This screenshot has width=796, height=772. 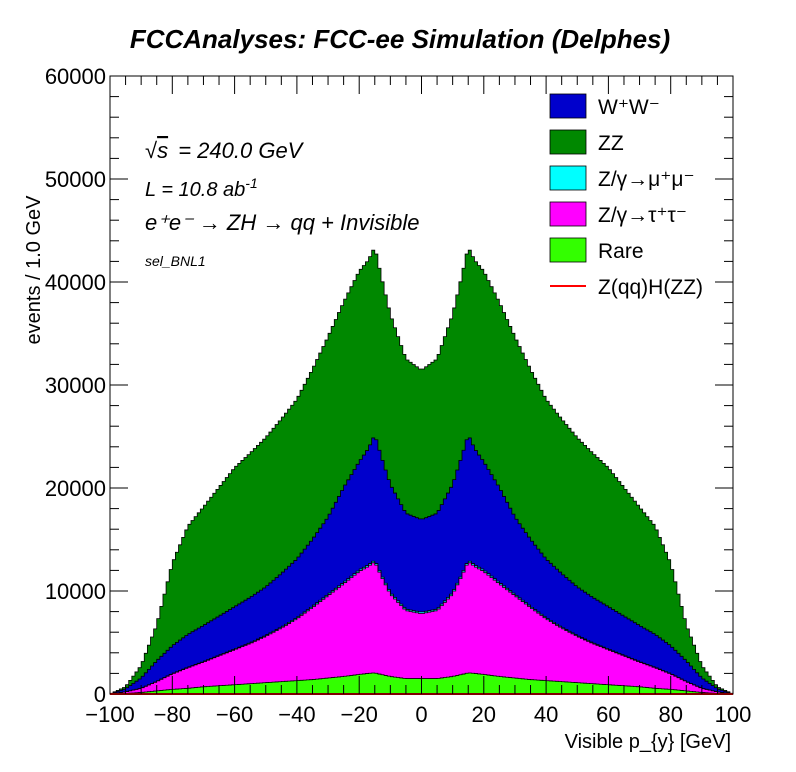 What do you see at coordinates (175, 261) in the screenshot?
I see `selection-annotation: sel_BNL1` at bounding box center [175, 261].